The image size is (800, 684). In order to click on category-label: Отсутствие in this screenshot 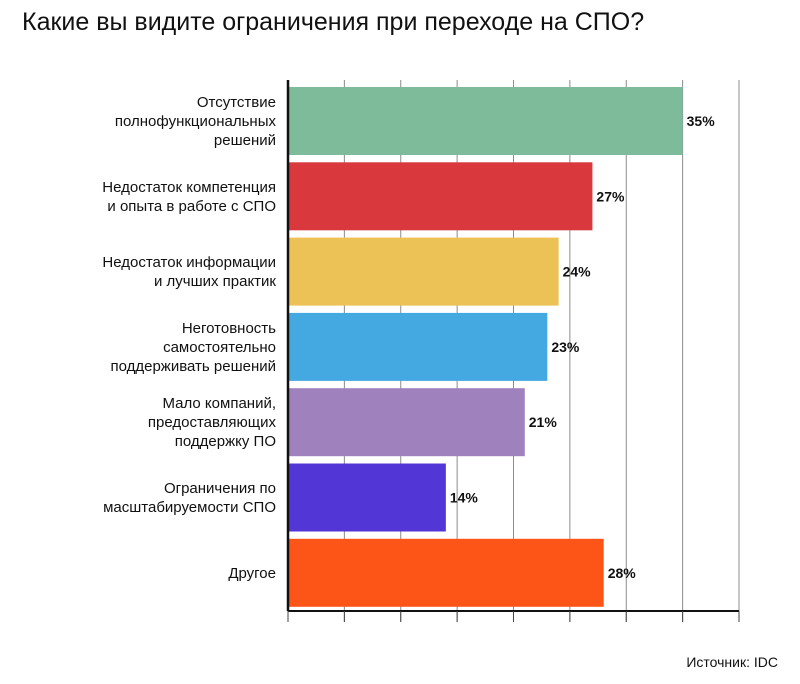, I will do `click(236, 102)`.